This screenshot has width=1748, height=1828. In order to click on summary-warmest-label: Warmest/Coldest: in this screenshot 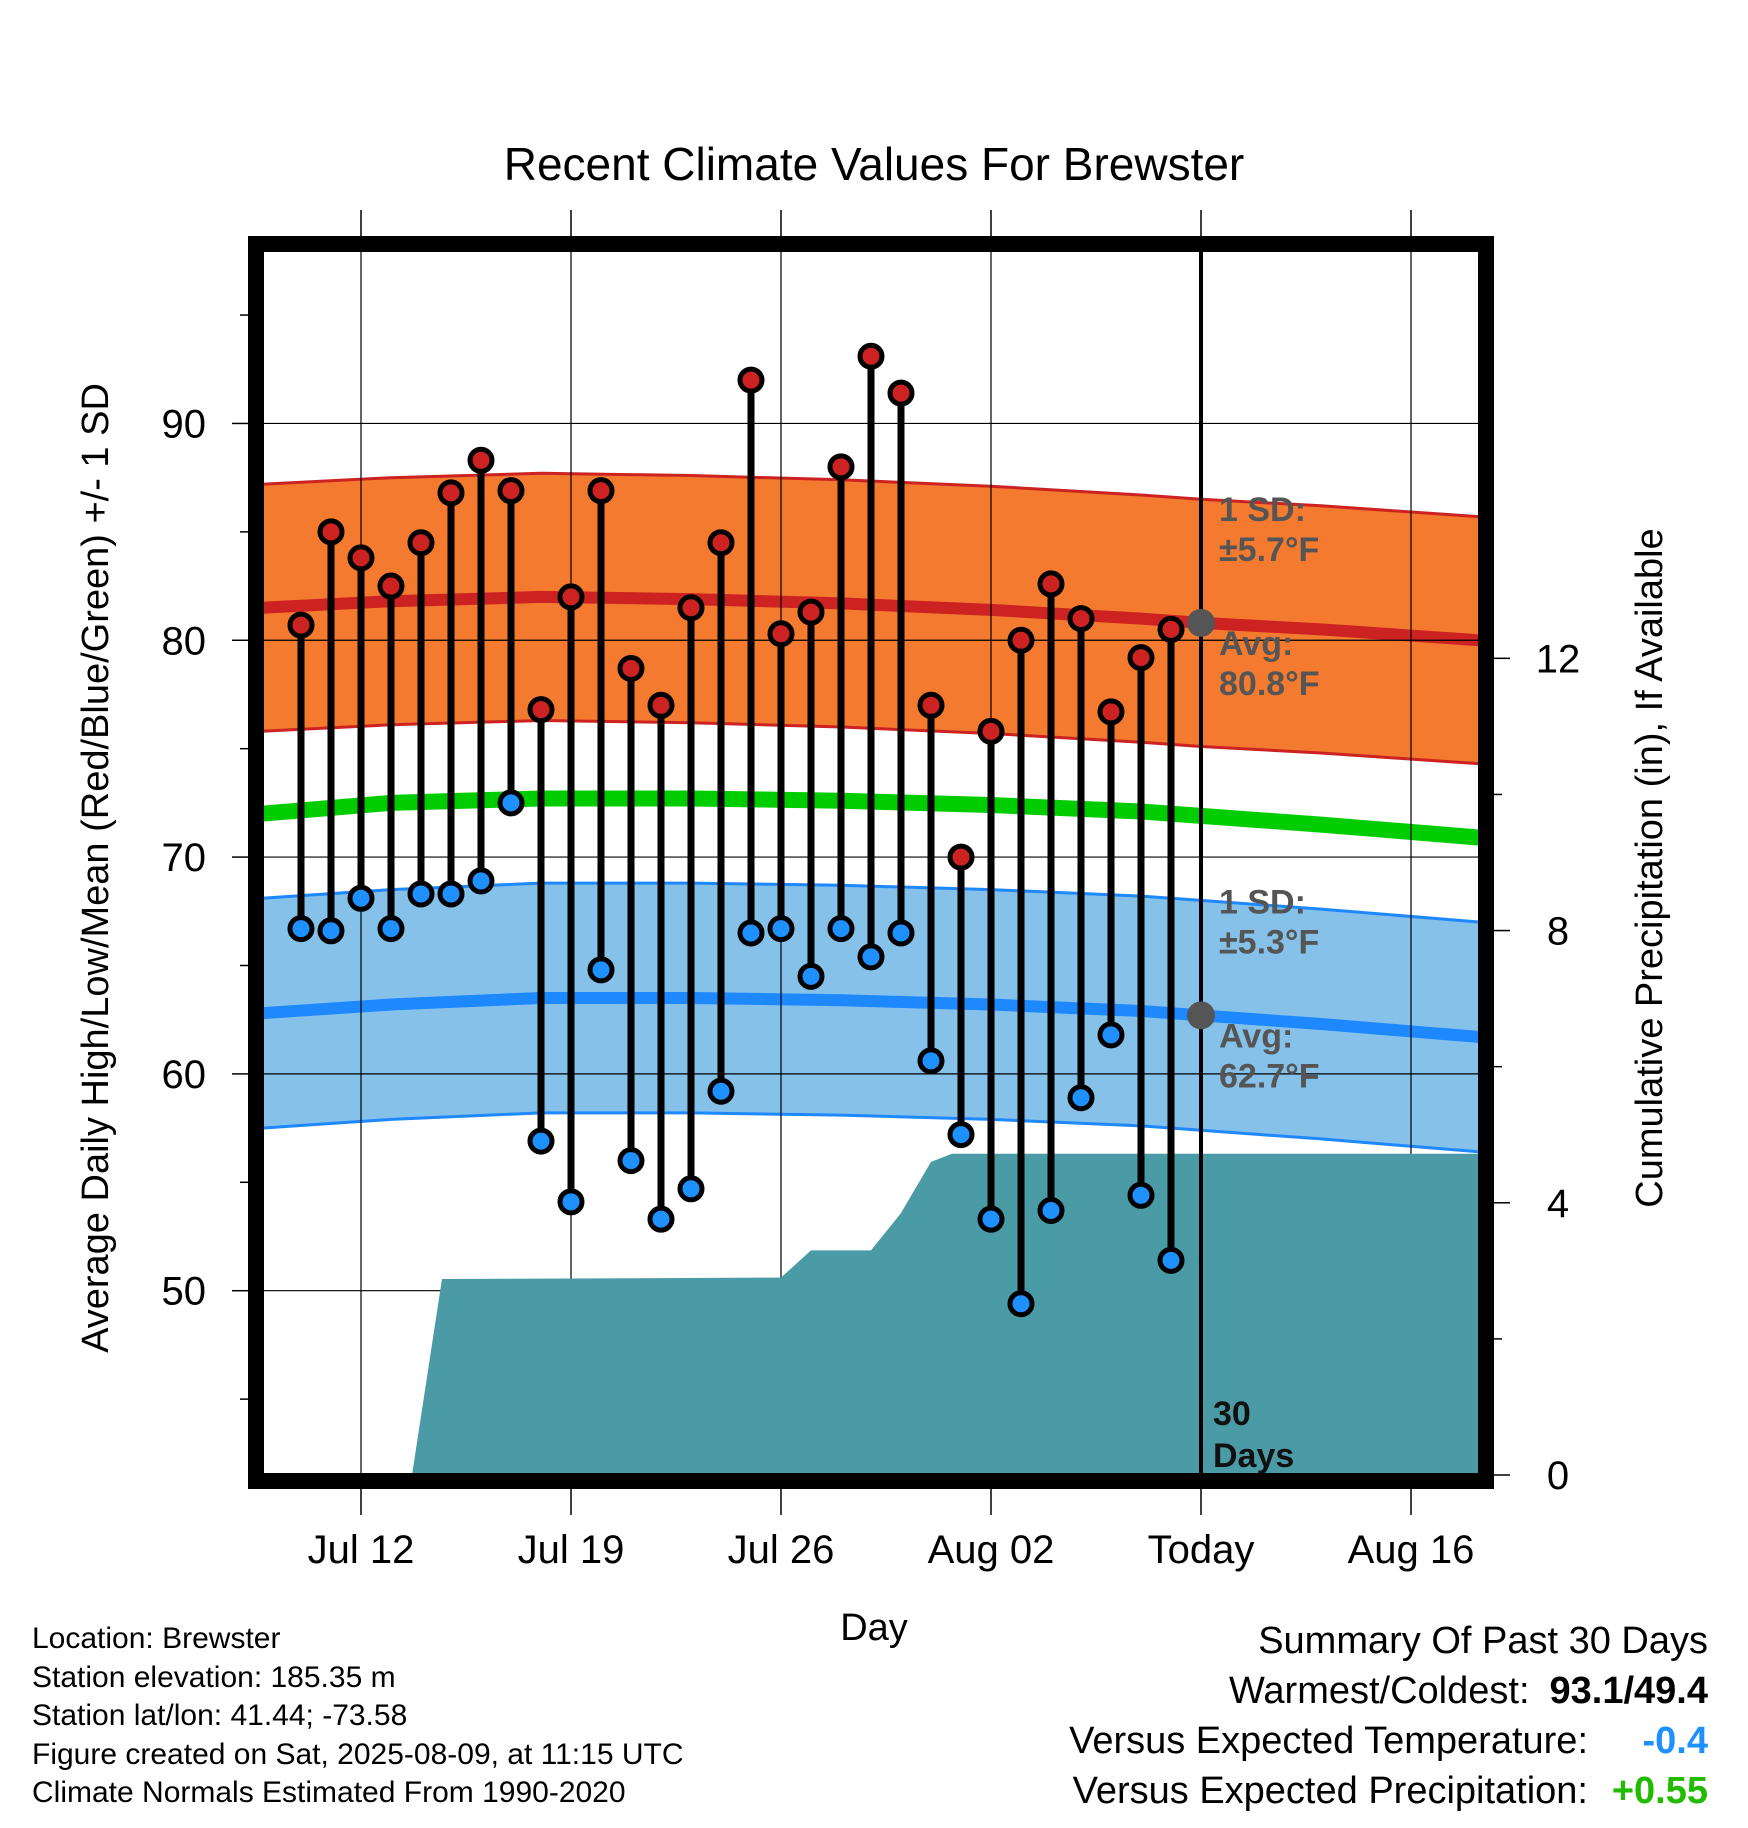, I will do `click(1379, 1691)`.